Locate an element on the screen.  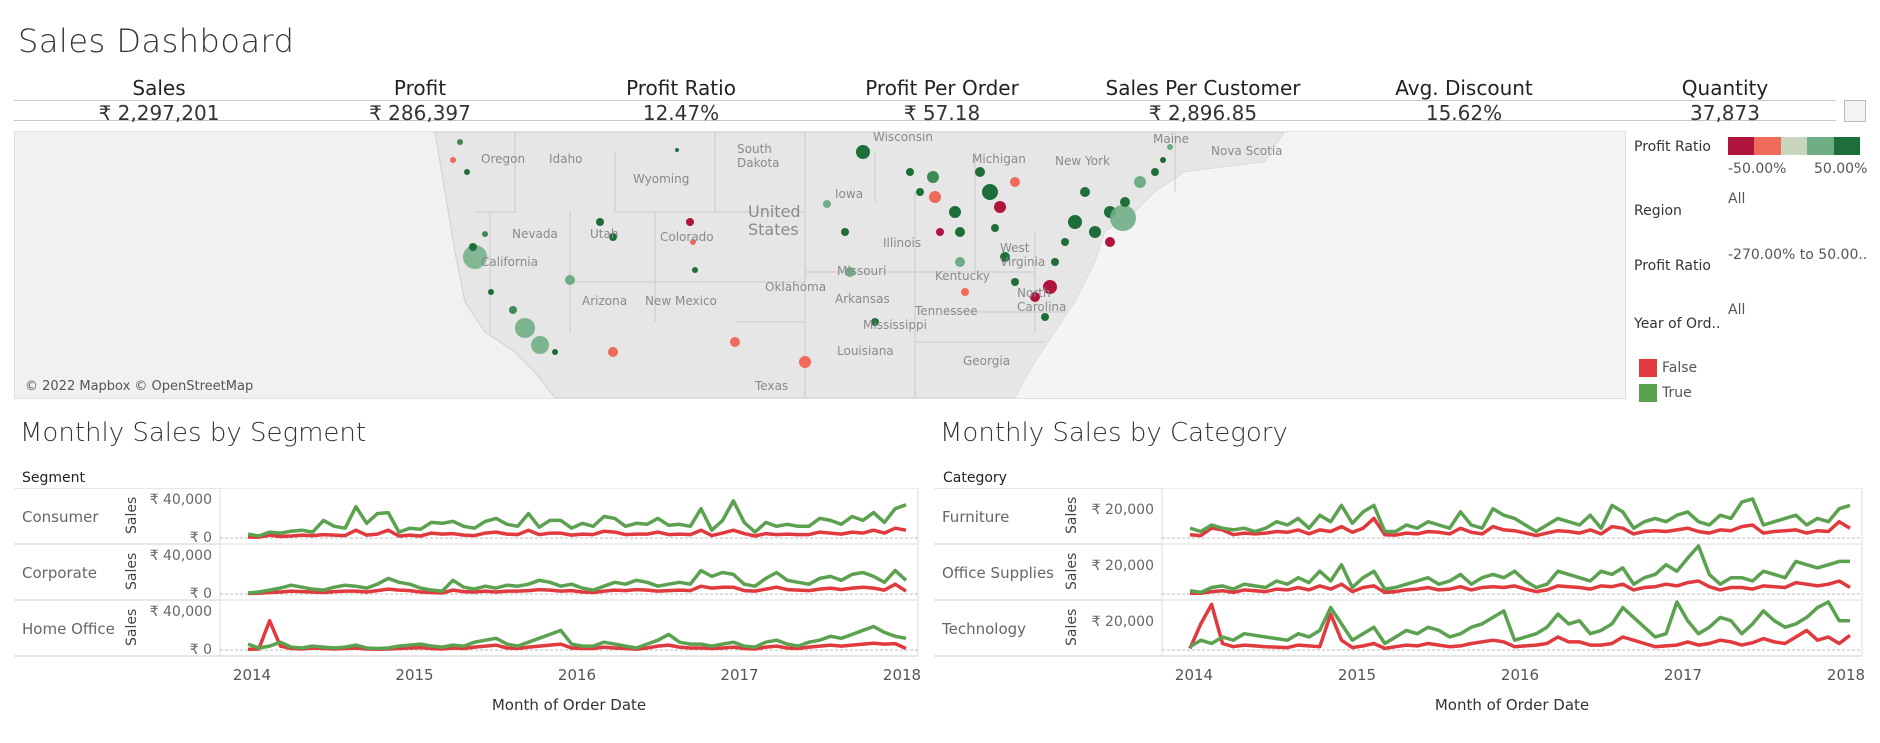
kpi-sales: Sales ₹ 2,297,201 is located at coordinates (159, 99).